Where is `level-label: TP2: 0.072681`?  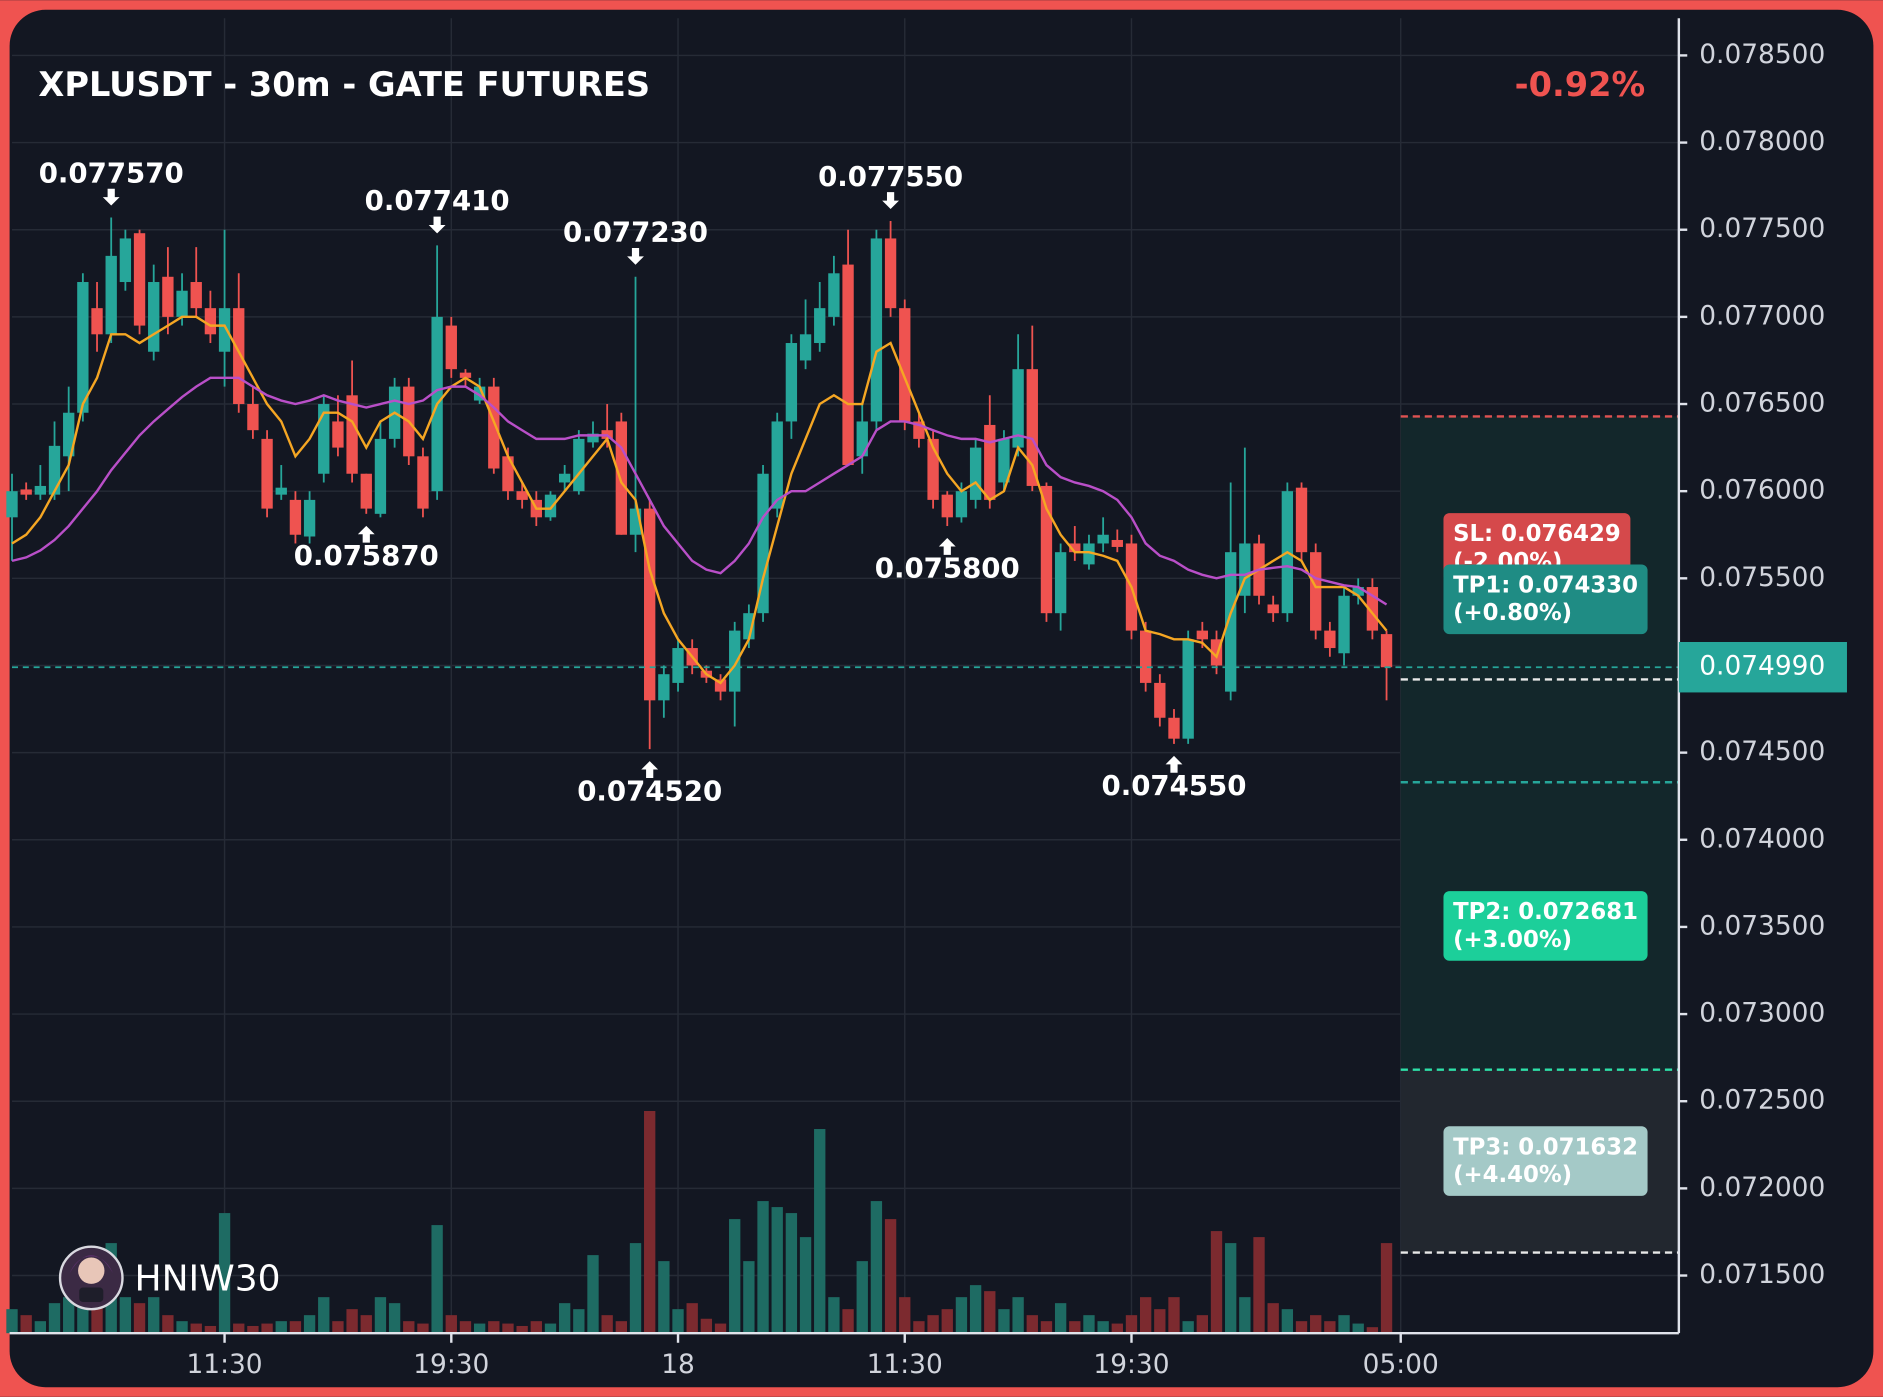
level-label: TP2: 0.072681 is located at coordinates (1545, 912).